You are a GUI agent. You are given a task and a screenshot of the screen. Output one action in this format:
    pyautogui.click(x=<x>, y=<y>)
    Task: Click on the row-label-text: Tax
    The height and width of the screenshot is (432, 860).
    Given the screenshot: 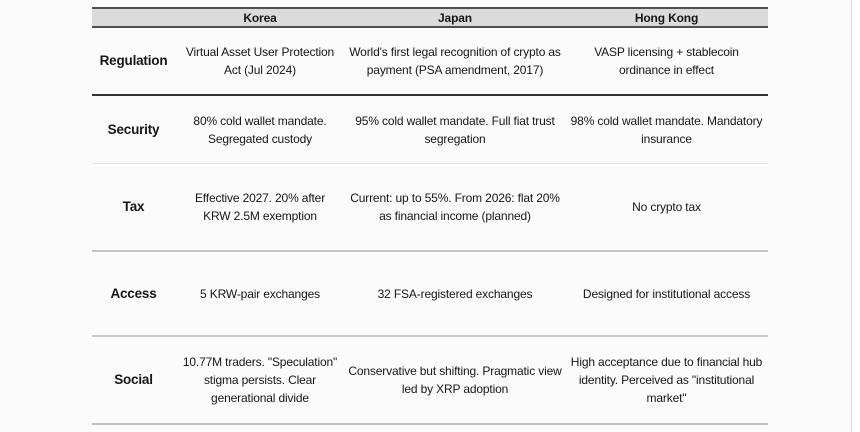 What is the action you would take?
    pyautogui.click(x=133, y=206)
    